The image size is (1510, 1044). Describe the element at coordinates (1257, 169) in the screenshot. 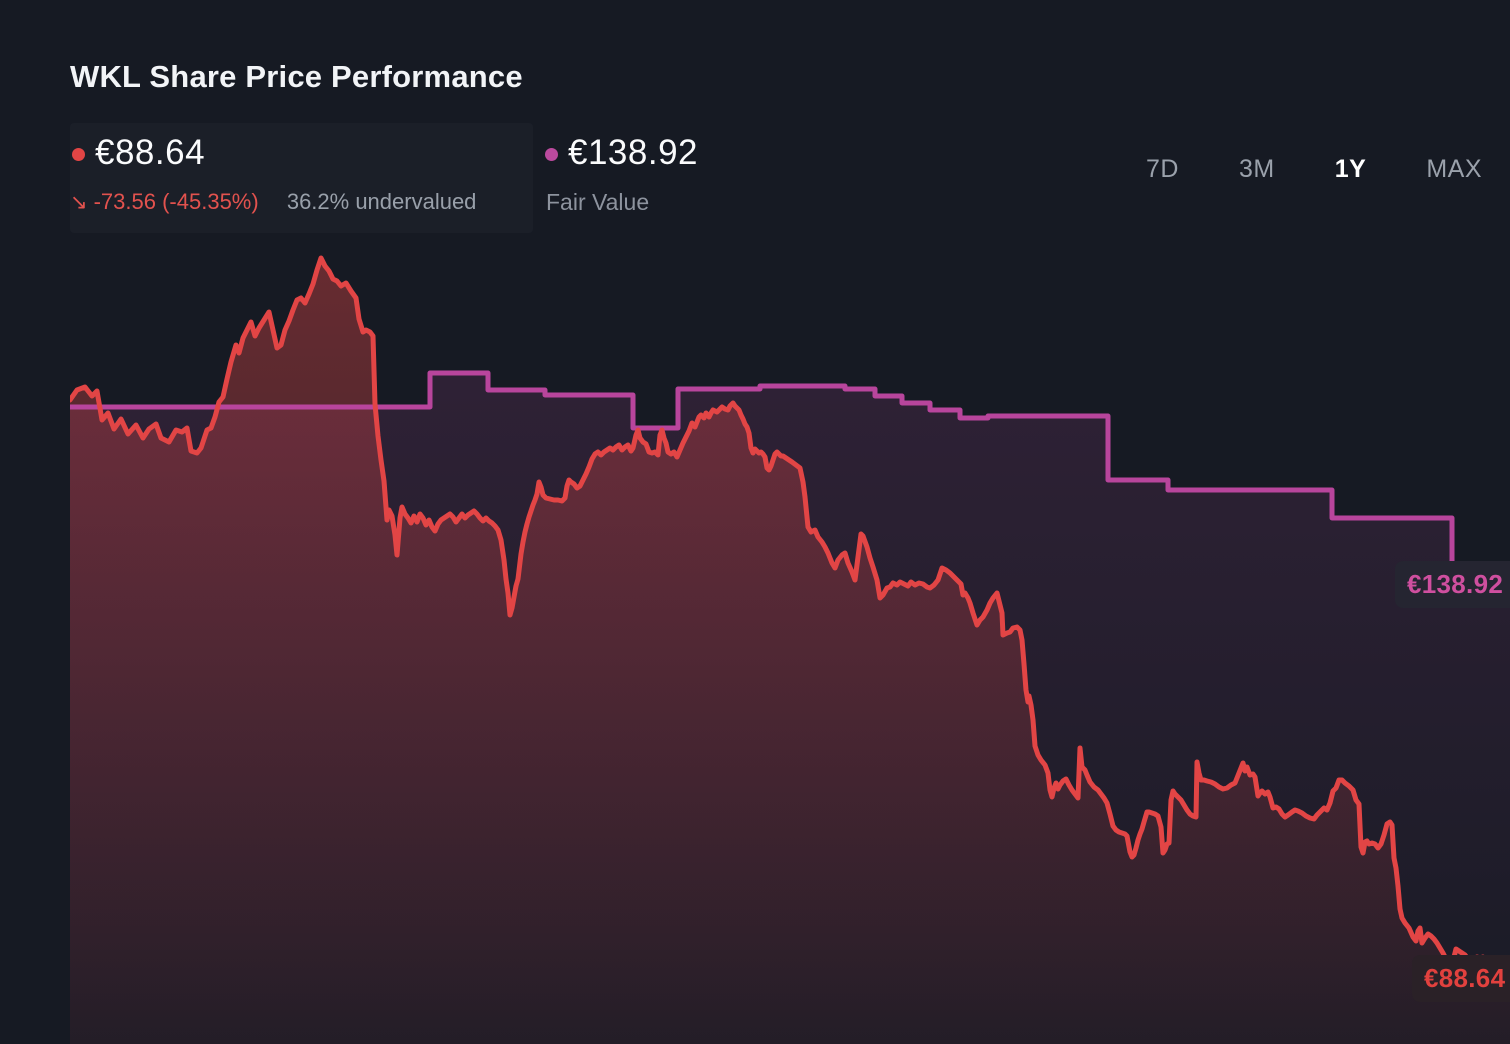

I see `range-button-3m: 3M` at that location.